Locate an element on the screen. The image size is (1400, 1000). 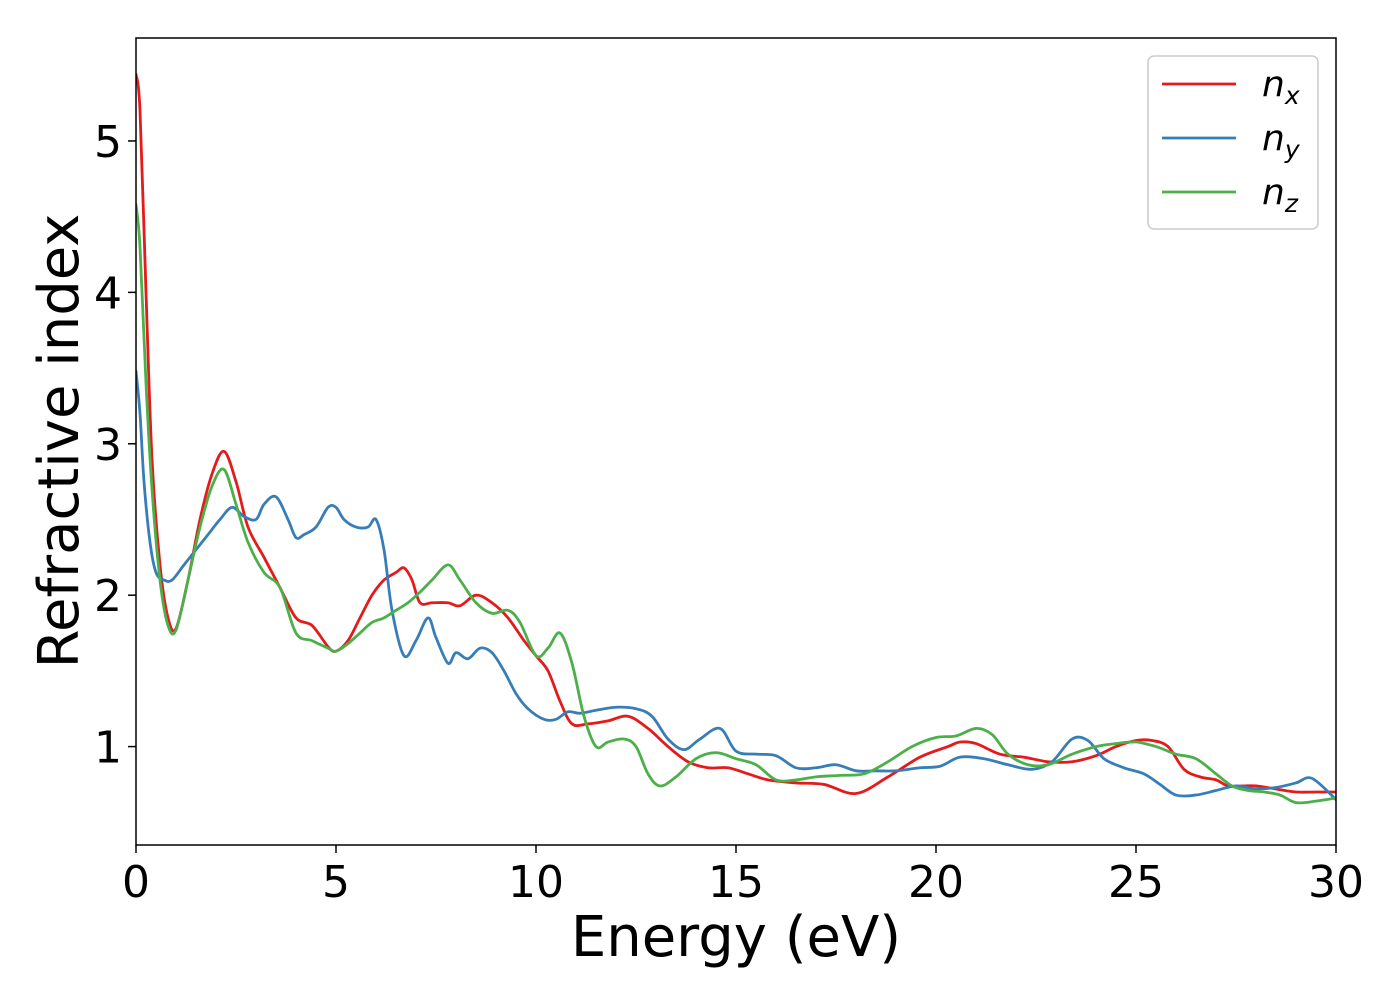
legend: nx ny nz is located at coordinates (1233, 142).